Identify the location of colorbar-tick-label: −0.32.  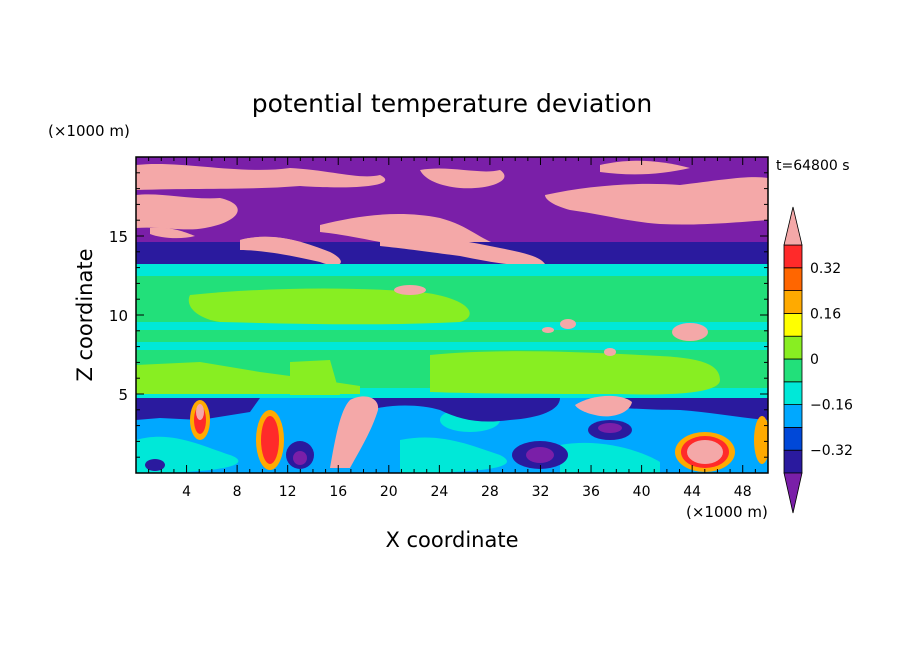
(831, 451).